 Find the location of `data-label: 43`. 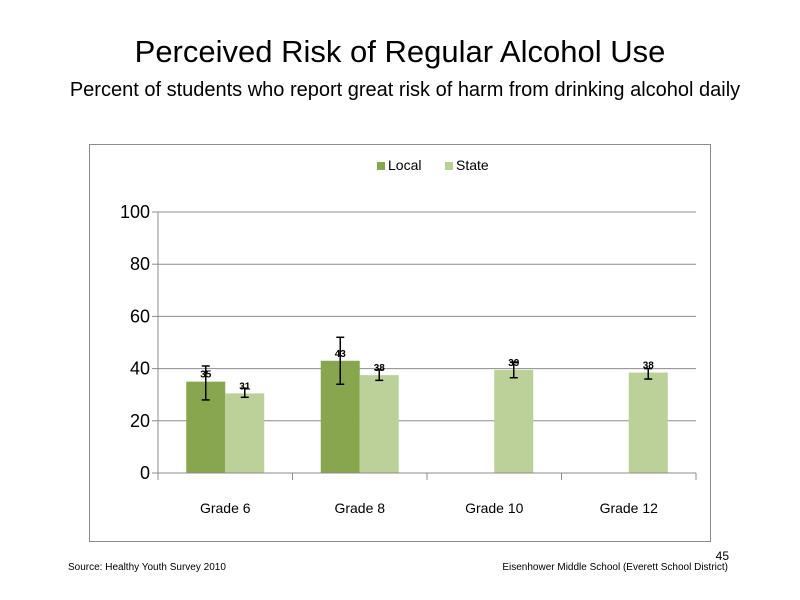

data-label: 43 is located at coordinates (341, 354).